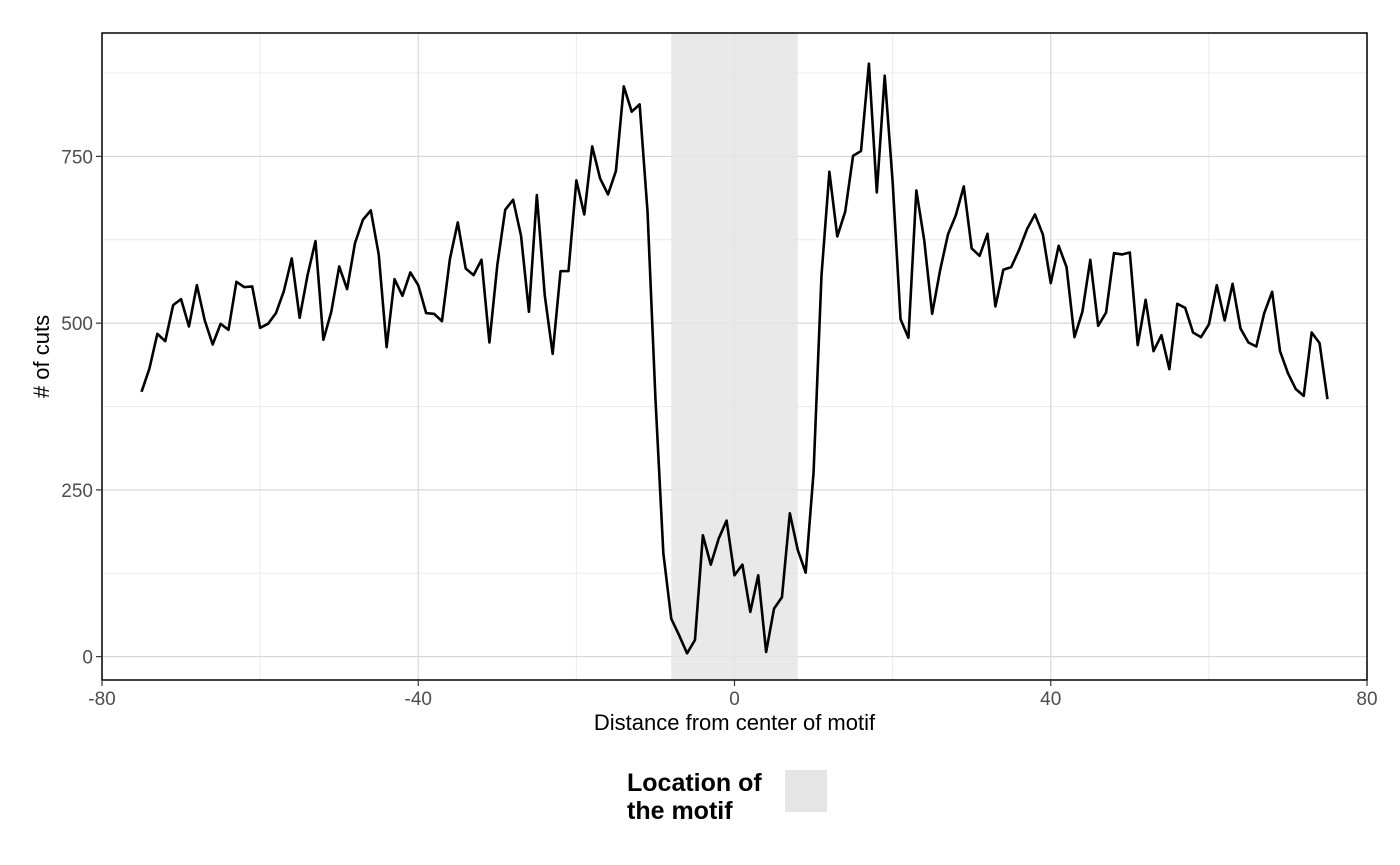 The height and width of the screenshot is (865, 1400). What do you see at coordinates (694, 783) in the screenshot?
I see `legend-title-line-1: Location of` at bounding box center [694, 783].